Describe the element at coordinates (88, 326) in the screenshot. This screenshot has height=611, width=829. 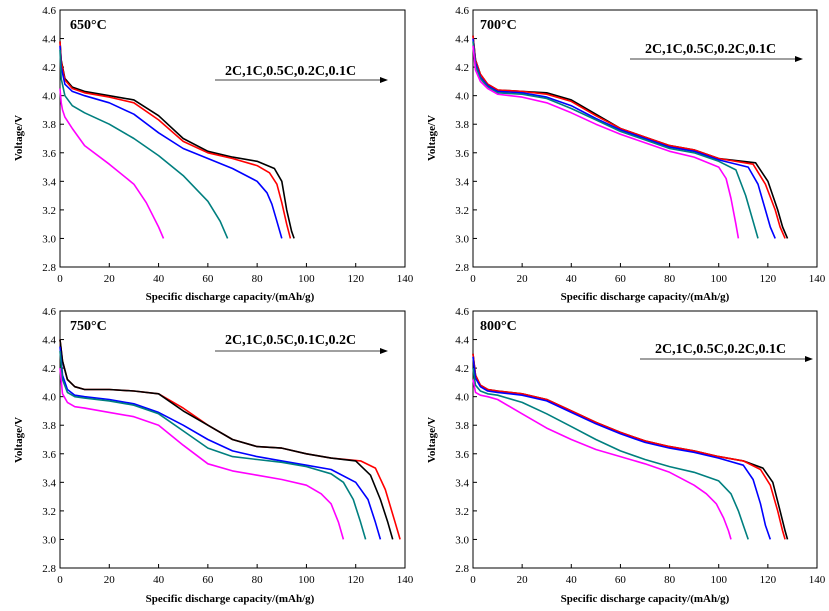
I see `panel-label: 750°C` at that location.